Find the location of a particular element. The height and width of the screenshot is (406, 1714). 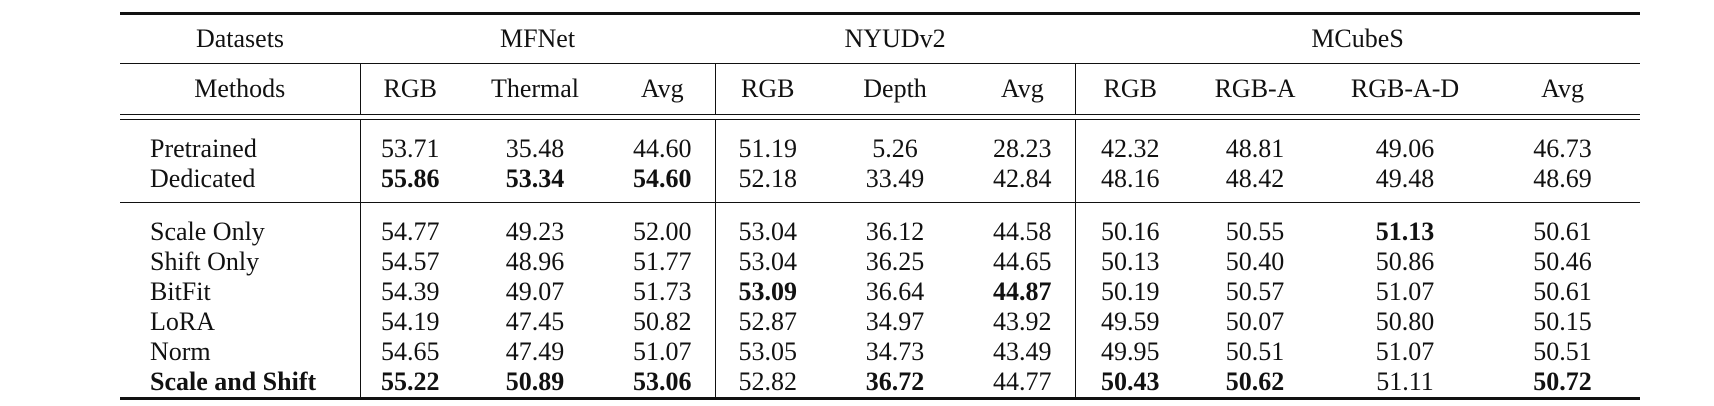

table-cell: 47.45 is located at coordinates (535, 321).